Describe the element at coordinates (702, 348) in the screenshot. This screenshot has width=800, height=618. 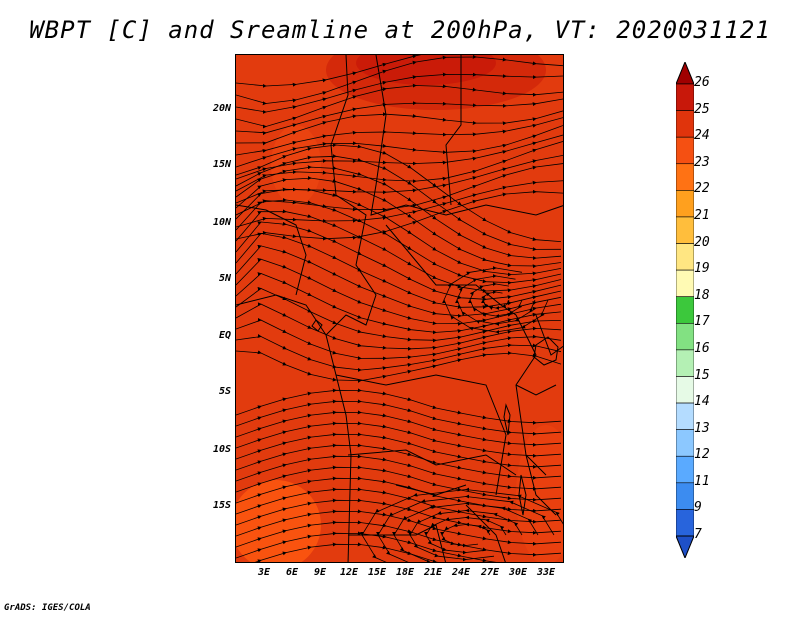
I see `colorbar-label: 16` at that location.